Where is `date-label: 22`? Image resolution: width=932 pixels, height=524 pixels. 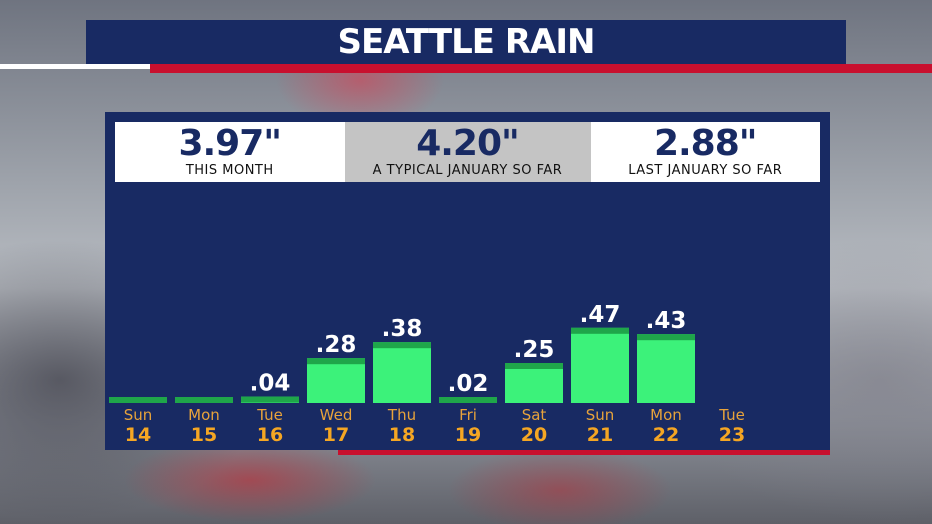 date-label: 22 is located at coordinates (666, 435).